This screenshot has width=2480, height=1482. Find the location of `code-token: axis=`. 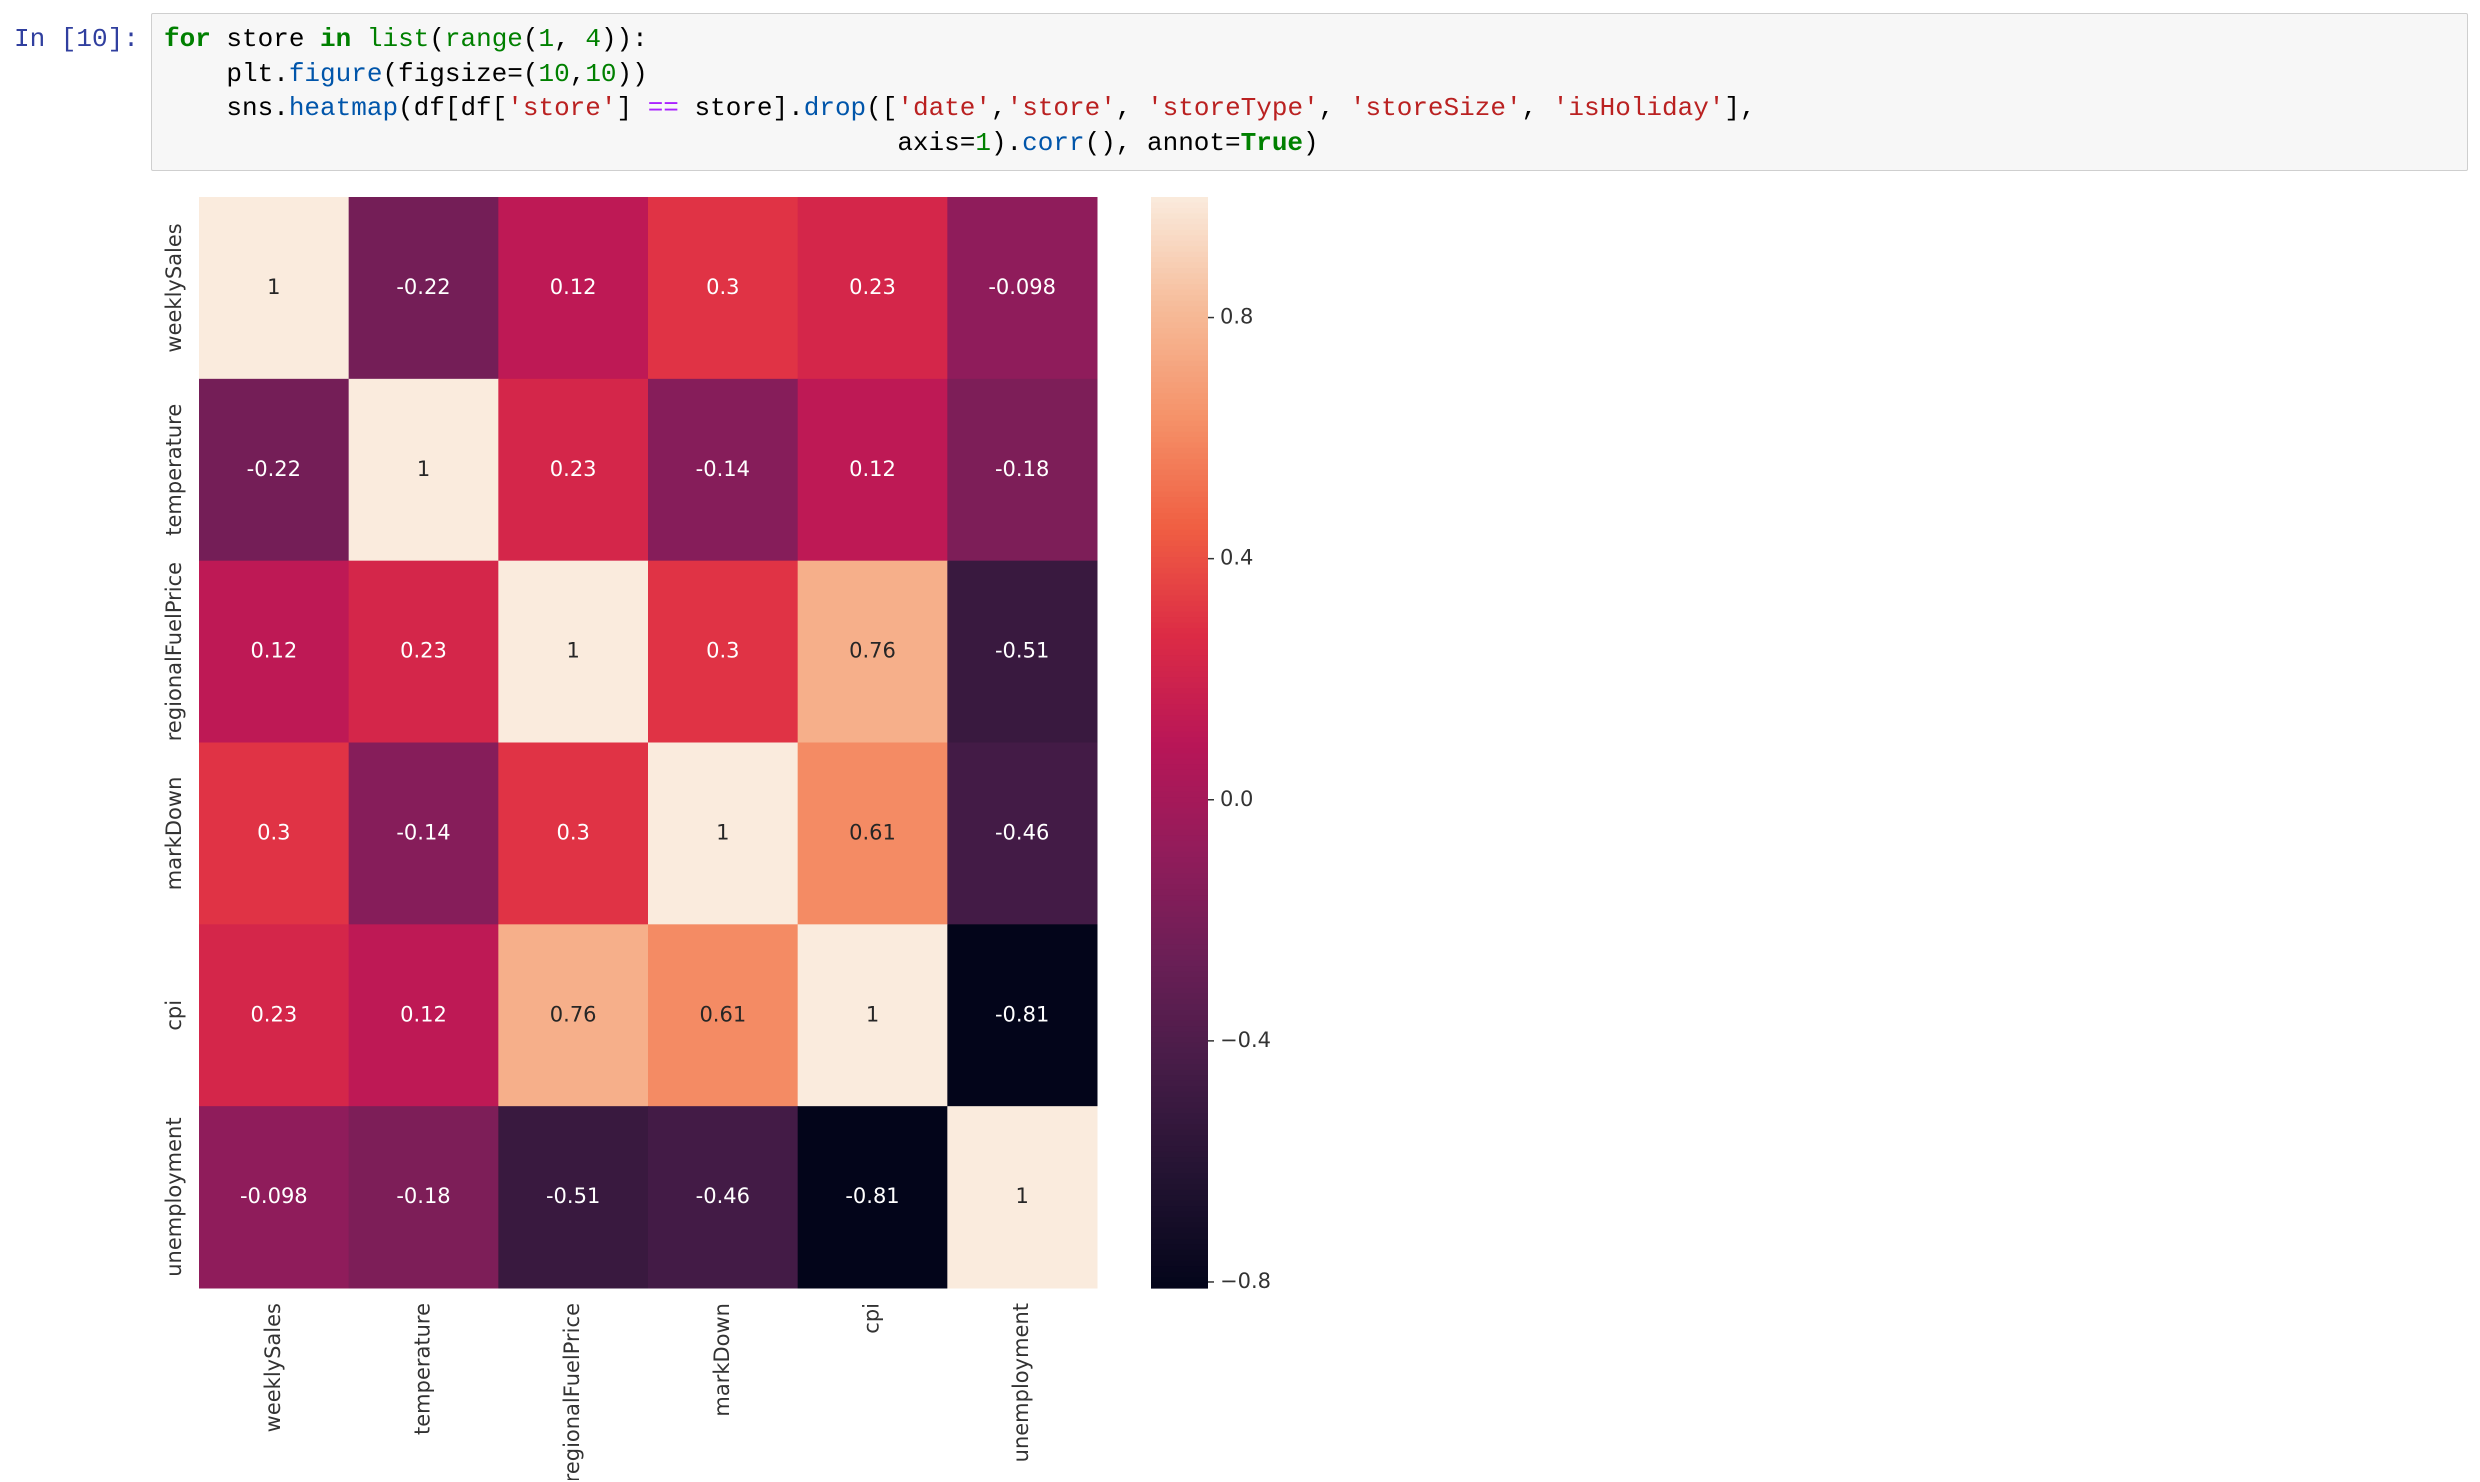

code-token: axis= is located at coordinates (570, 142).